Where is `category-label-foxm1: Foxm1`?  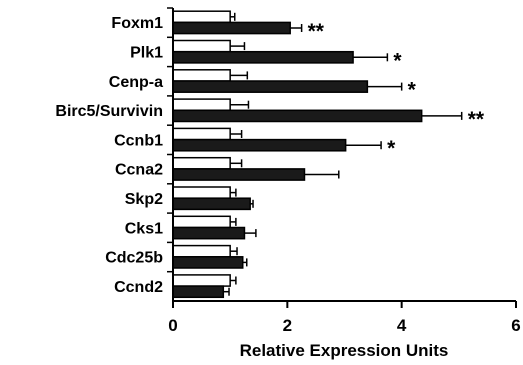 category-label-foxm1: Foxm1 is located at coordinates (137, 23).